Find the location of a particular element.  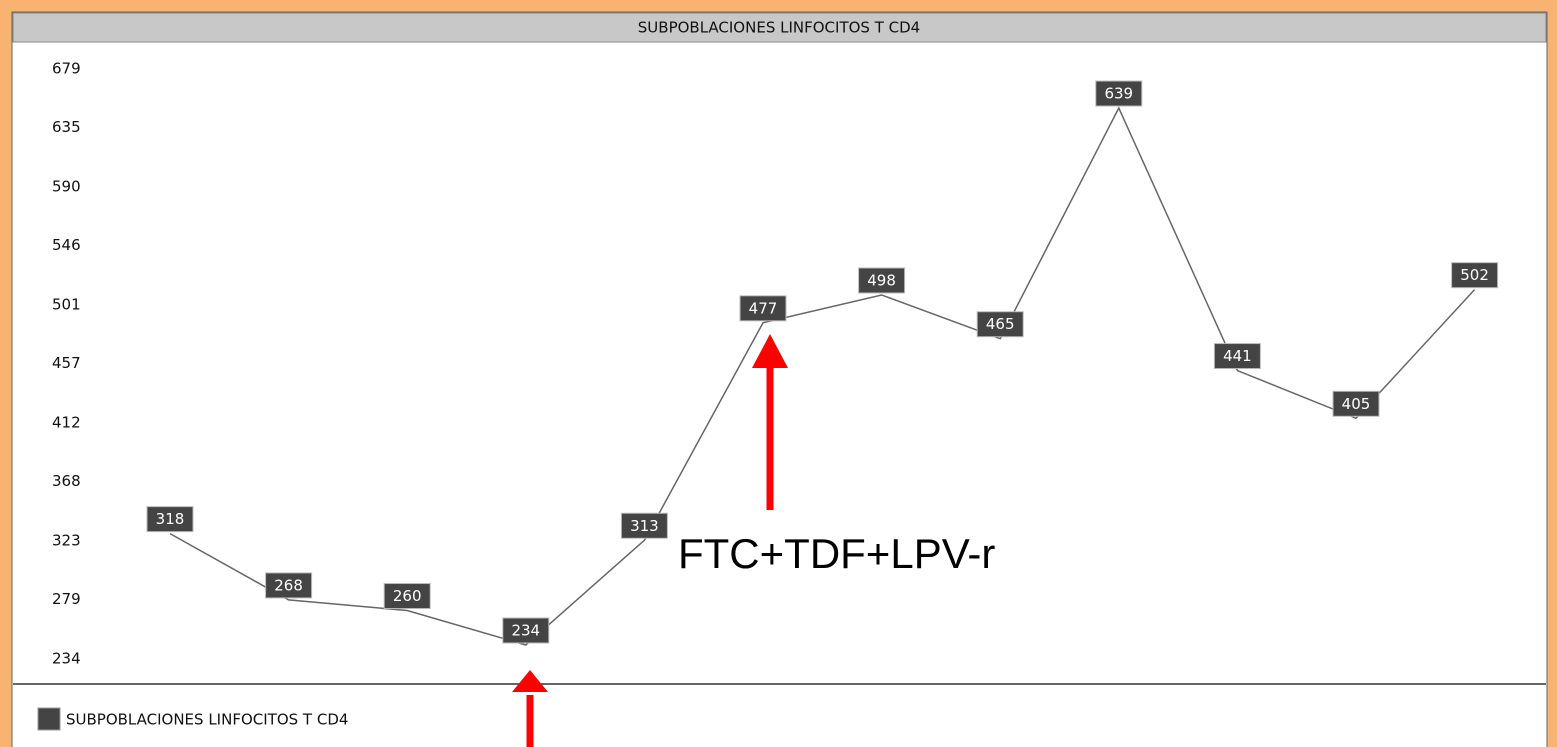

value-label: 405 is located at coordinates (1356, 404).